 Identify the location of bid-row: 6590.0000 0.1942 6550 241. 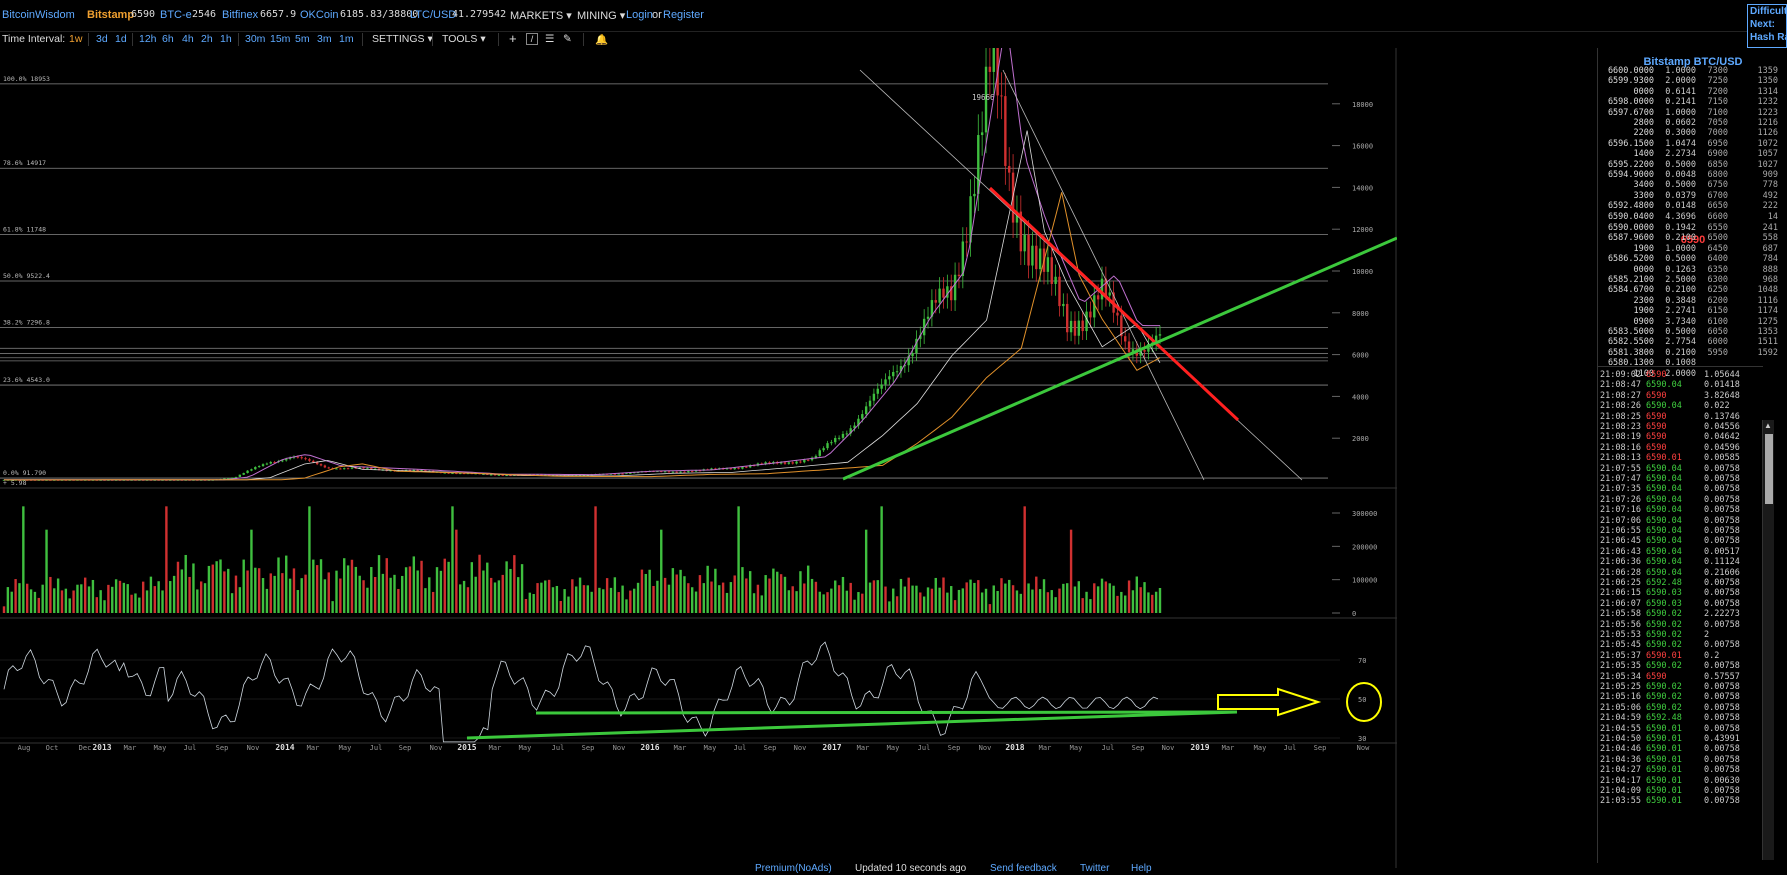
(1692, 228).